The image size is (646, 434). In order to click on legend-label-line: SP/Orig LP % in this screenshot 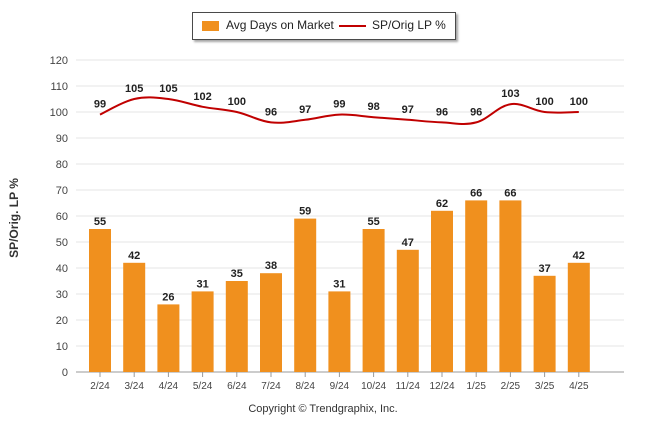, I will do `click(409, 25)`.